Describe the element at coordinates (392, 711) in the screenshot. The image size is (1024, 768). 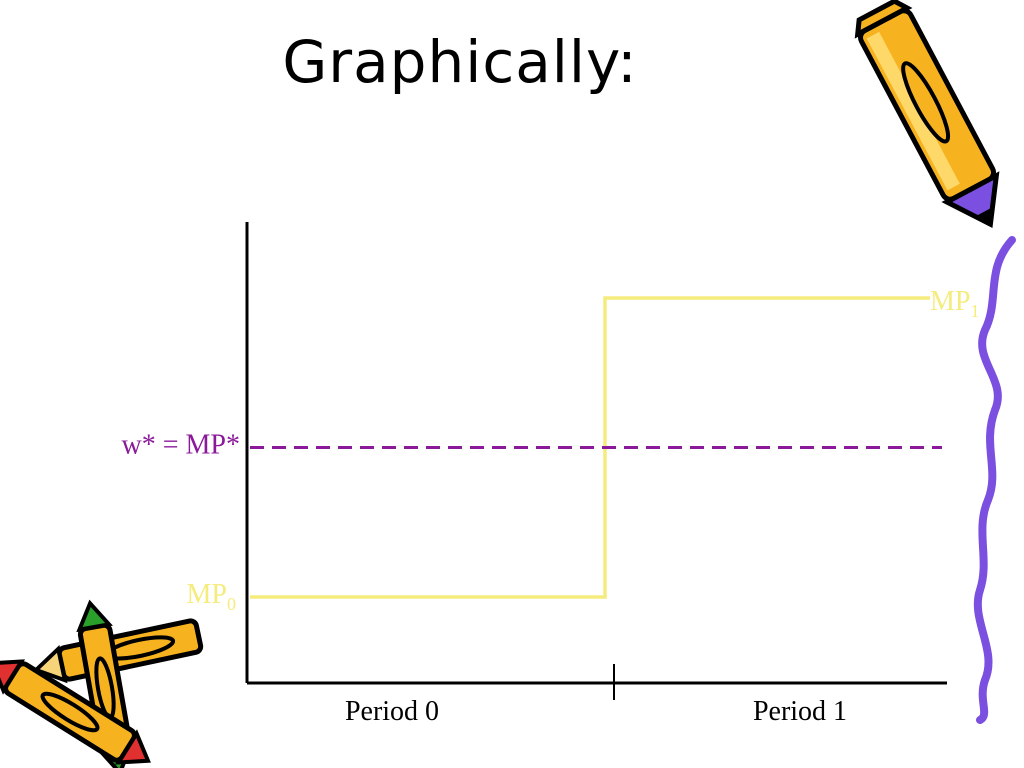
I see `category-label-period-0: Period 0` at that location.